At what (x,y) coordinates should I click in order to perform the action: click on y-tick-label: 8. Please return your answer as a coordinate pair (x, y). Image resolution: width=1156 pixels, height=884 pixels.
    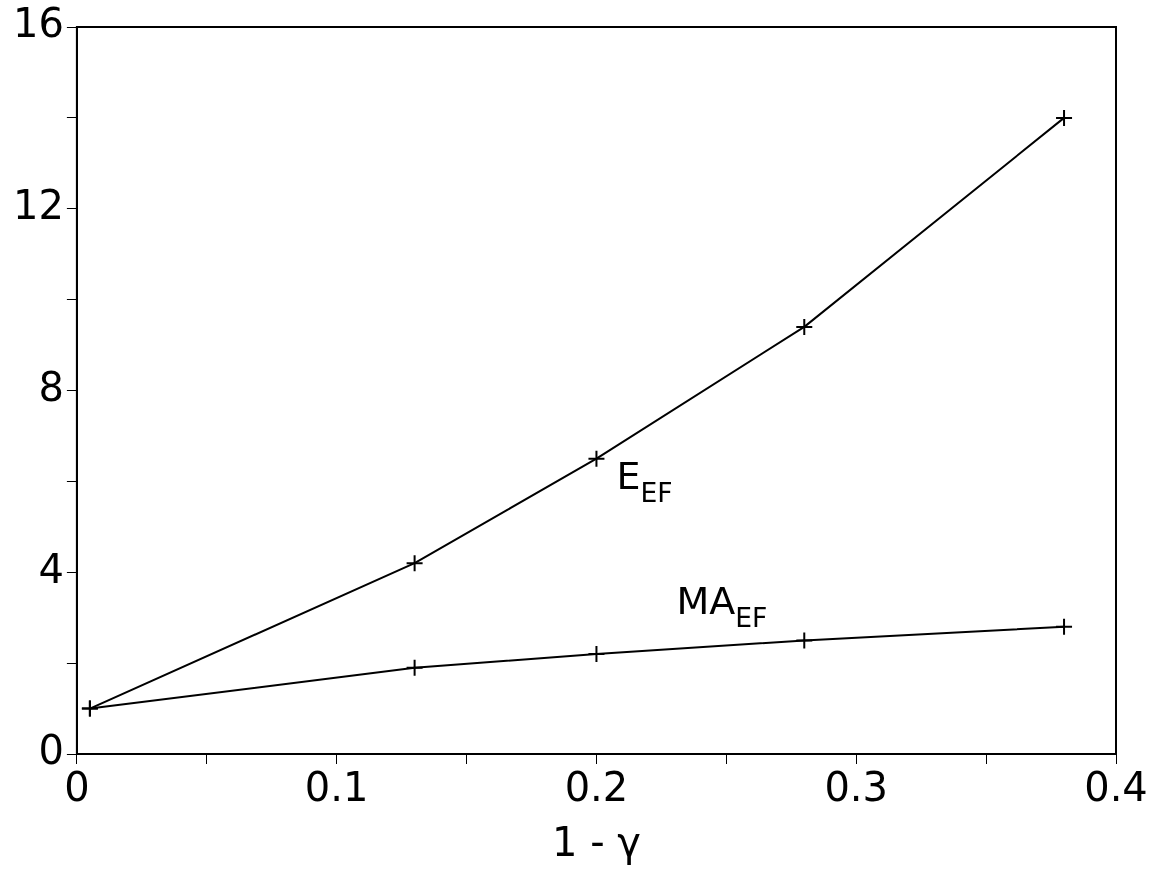
    Looking at the image, I should click on (51, 386).